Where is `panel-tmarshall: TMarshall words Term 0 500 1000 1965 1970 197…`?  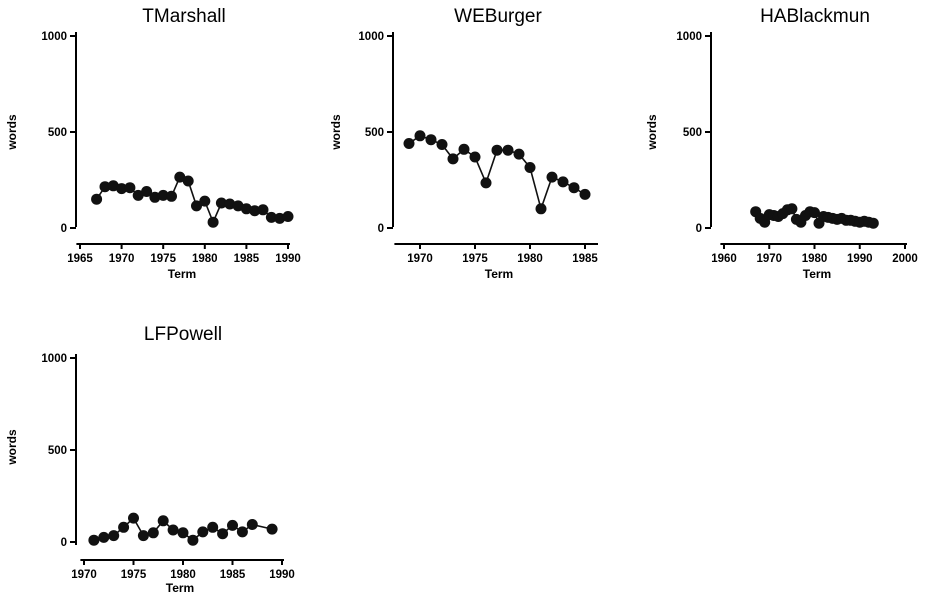
panel-tmarshall: TMarshall words Term 0 500 1000 1965 1970 197… is located at coordinates (153, 143).